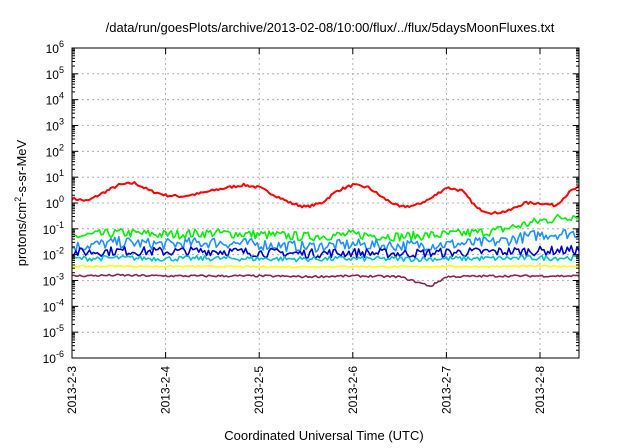  What do you see at coordinates (72, 390) in the screenshot?
I see `x-tick-label: 2013-2-3` at bounding box center [72, 390].